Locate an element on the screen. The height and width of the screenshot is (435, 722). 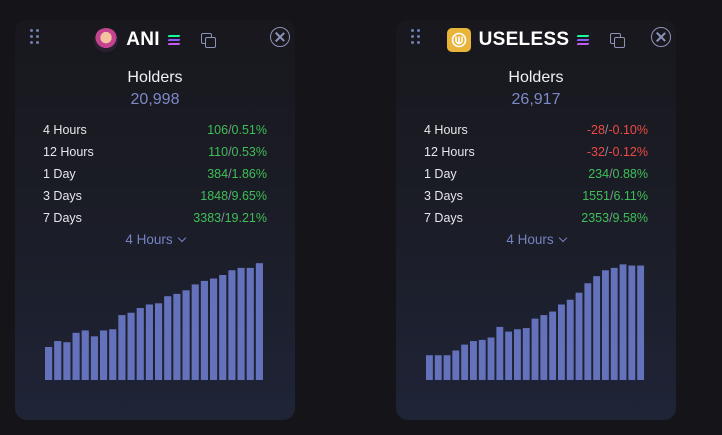
stat-change: 2353 is located at coordinates (595, 218).